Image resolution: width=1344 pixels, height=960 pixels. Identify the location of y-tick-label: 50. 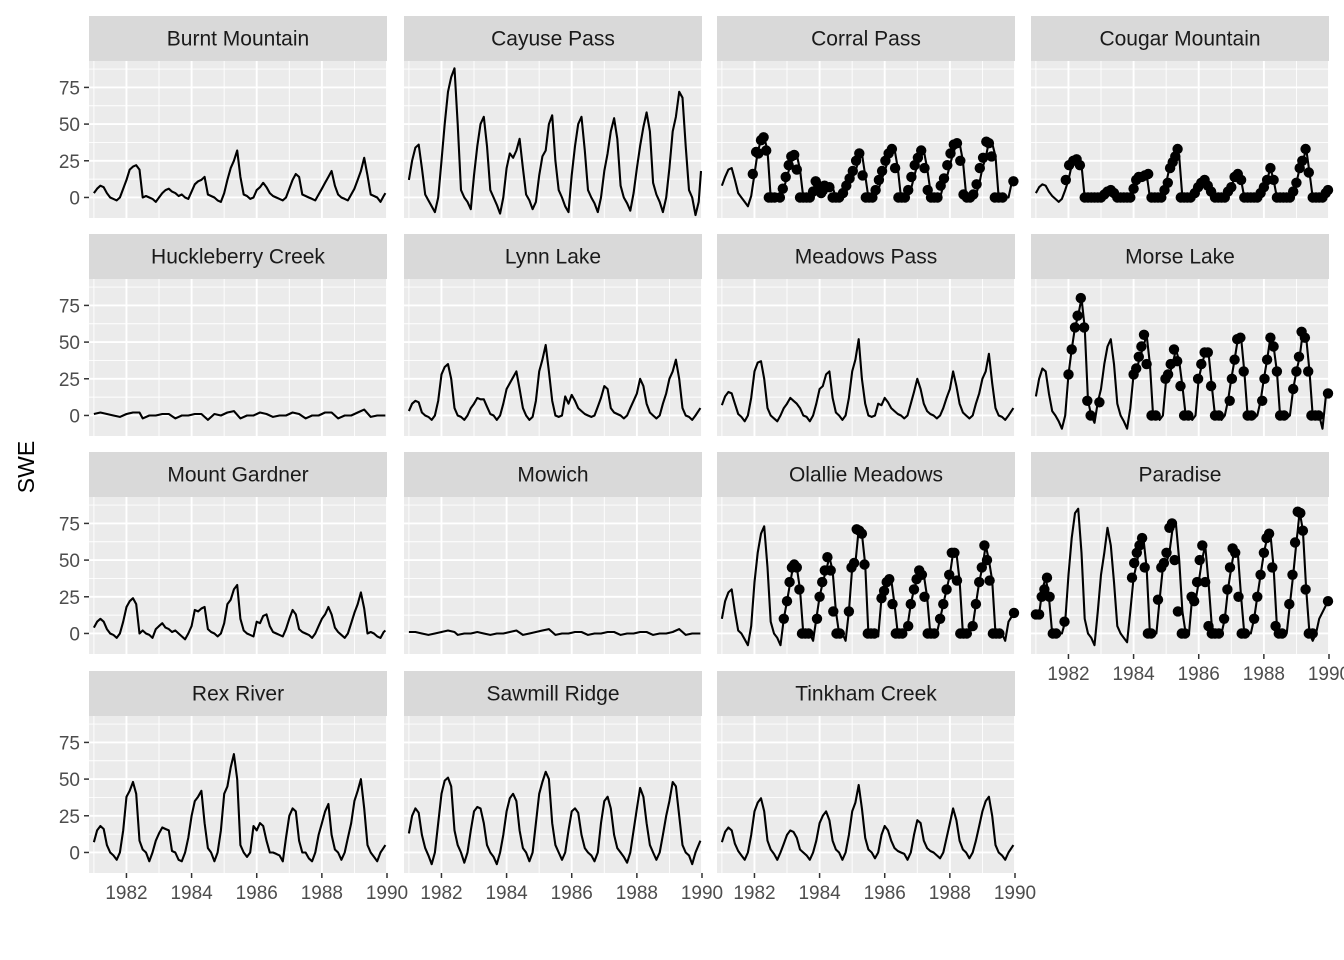
(69, 780).